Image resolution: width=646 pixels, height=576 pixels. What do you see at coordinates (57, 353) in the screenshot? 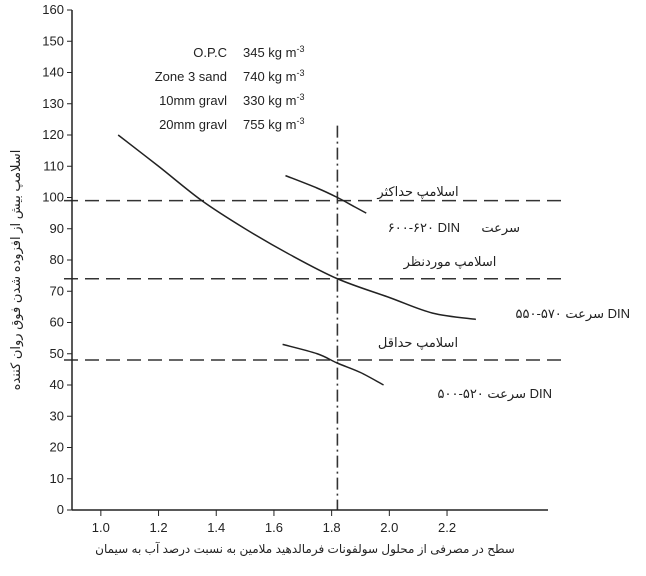
I see `y-tick-label: 50` at bounding box center [57, 353].